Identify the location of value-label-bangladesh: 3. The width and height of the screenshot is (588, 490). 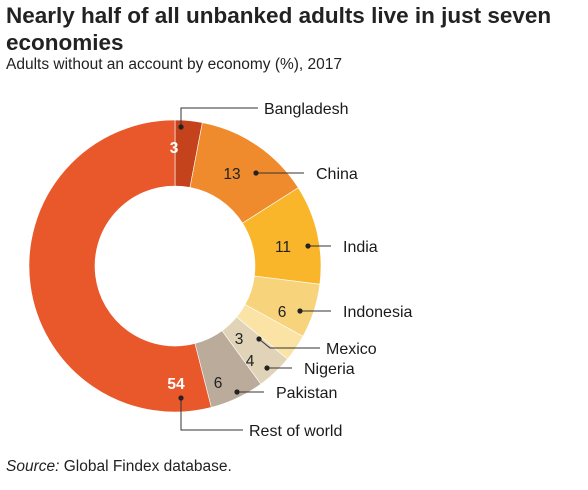
(174, 148).